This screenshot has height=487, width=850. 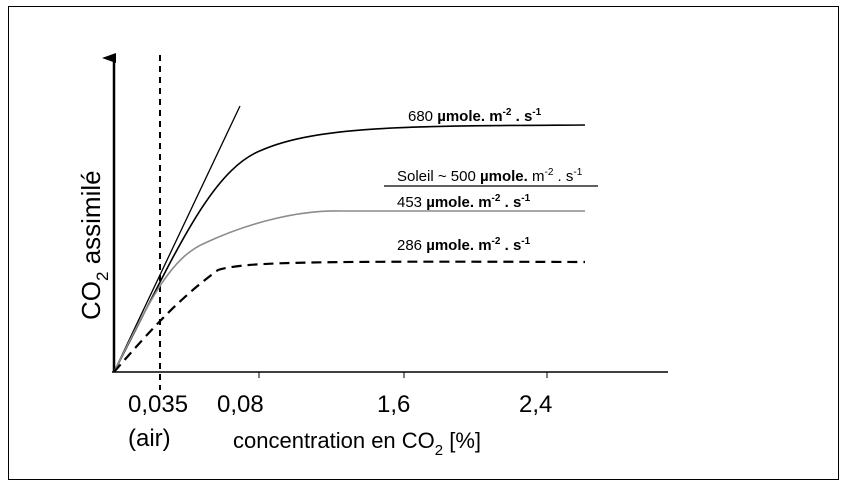 What do you see at coordinates (349, 316) in the screenshot?
I see `series-286-curve` at bounding box center [349, 316].